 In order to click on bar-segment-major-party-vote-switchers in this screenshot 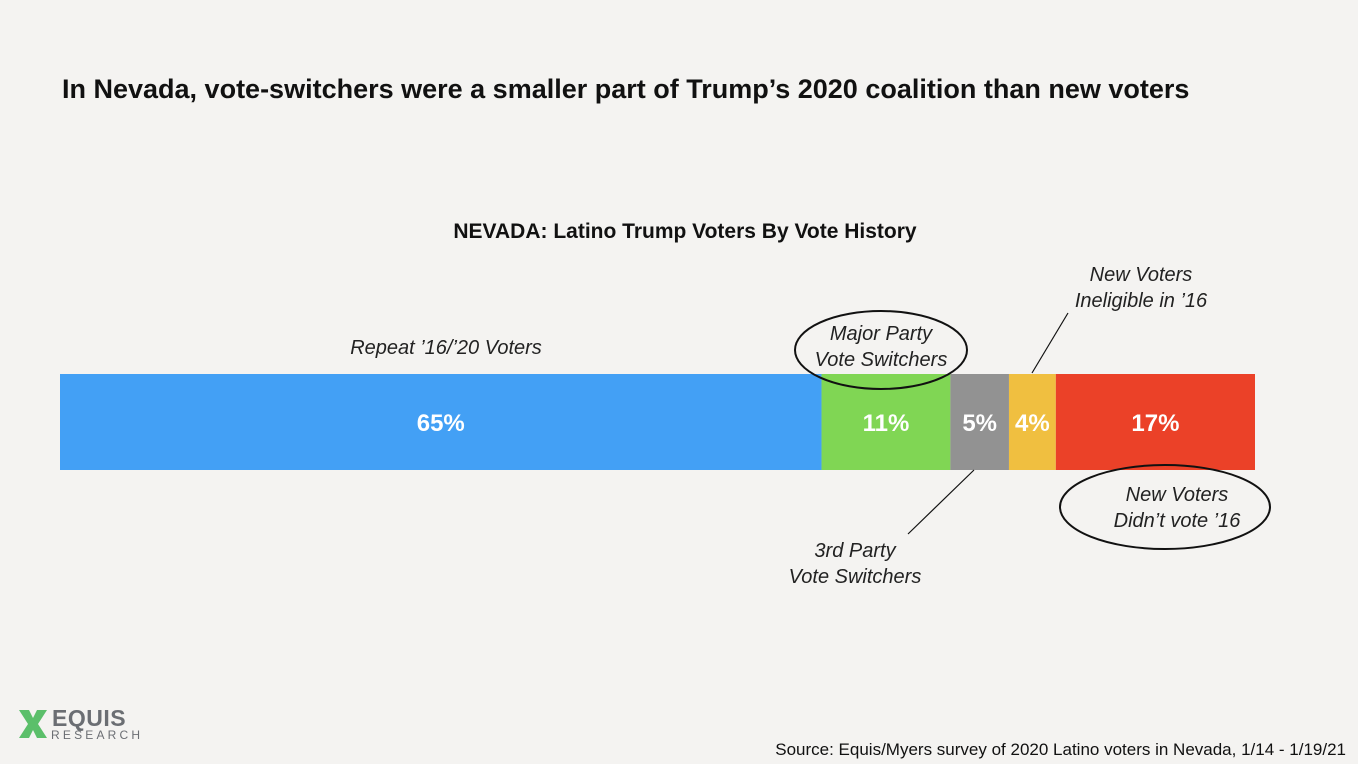, I will do `click(886, 422)`.